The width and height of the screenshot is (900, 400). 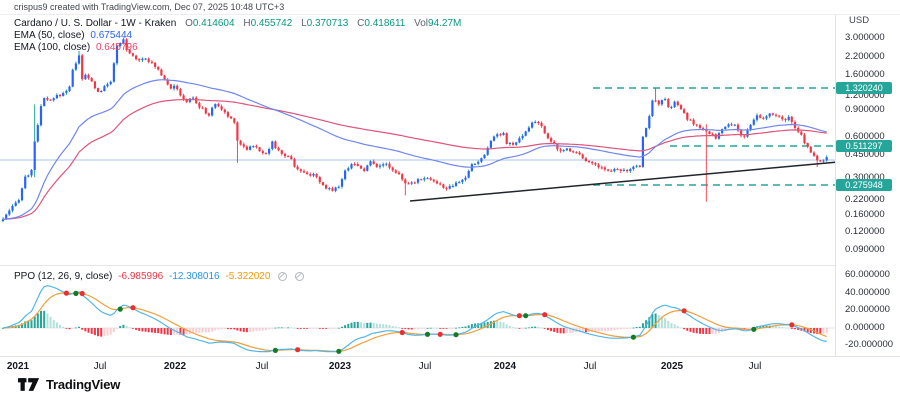 What do you see at coordinates (69, 384) in the screenshot?
I see `tradingview-logo: TradingView` at bounding box center [69, 384].